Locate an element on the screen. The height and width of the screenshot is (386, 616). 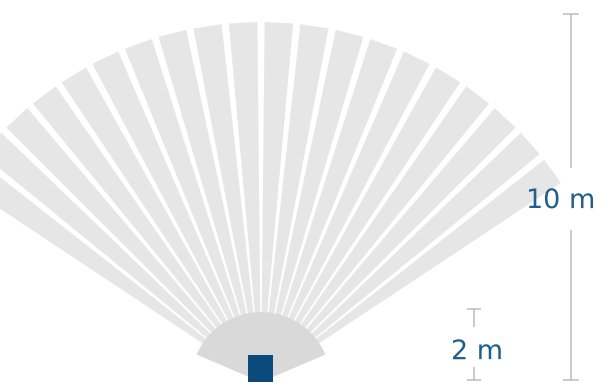
far-range-dimension is located at coordinates (571, 197).